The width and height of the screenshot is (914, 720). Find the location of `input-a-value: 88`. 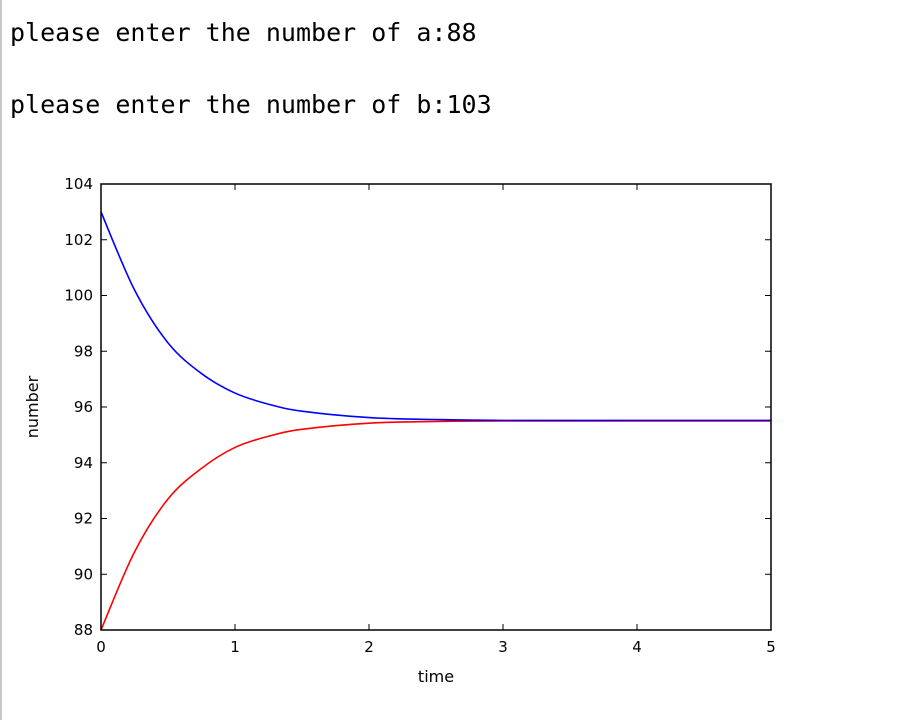

input-a-value: 88 is located at coordinates (461, 32).